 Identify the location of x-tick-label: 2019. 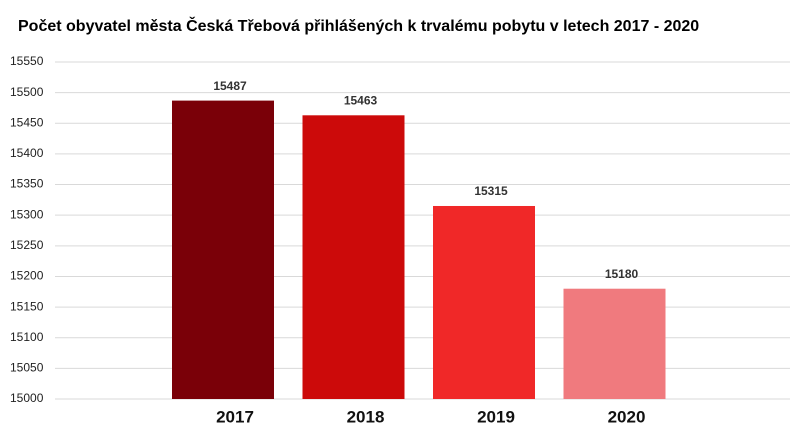
(496, 416).